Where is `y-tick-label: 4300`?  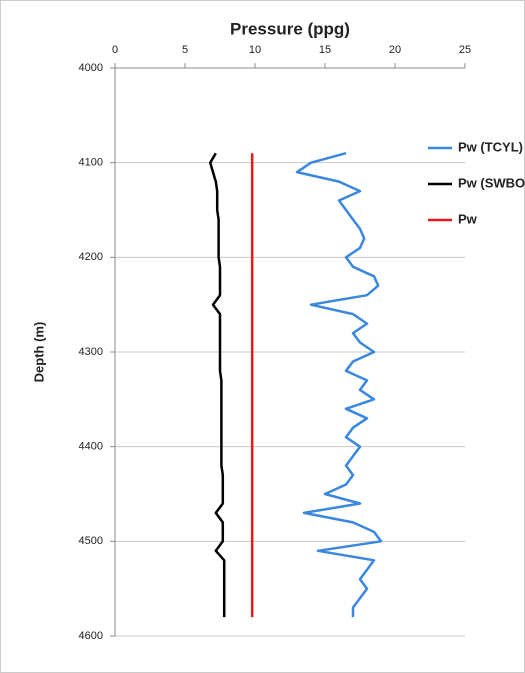
y-tick-label: 4300 is located at coordinates (91, 352).